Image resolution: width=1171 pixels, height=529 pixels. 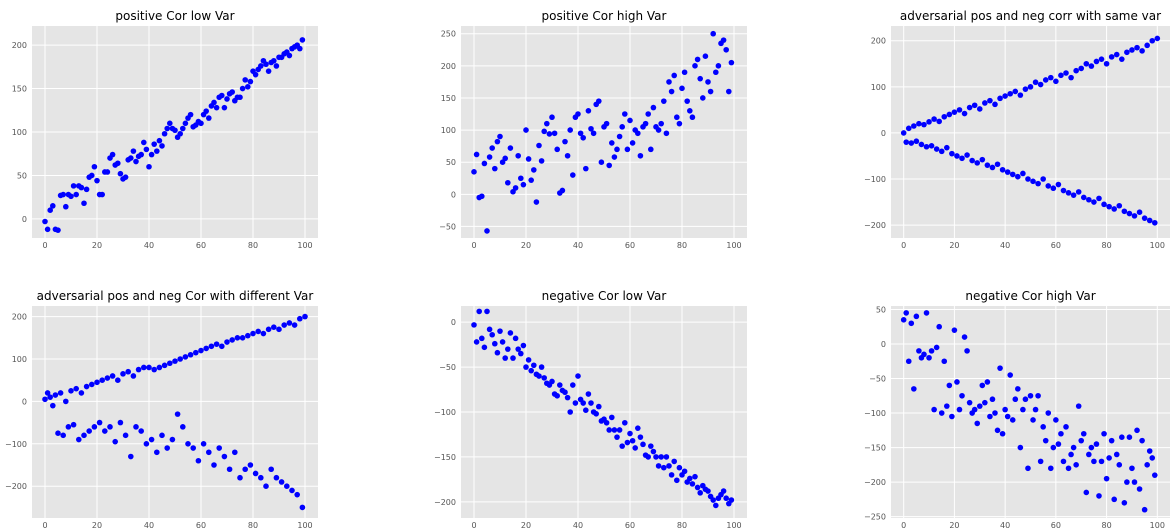 What do you see at coordinates (16, 486) in the screenshot?
I see `y-tick-label: −200` at bounding box center [16, 486].